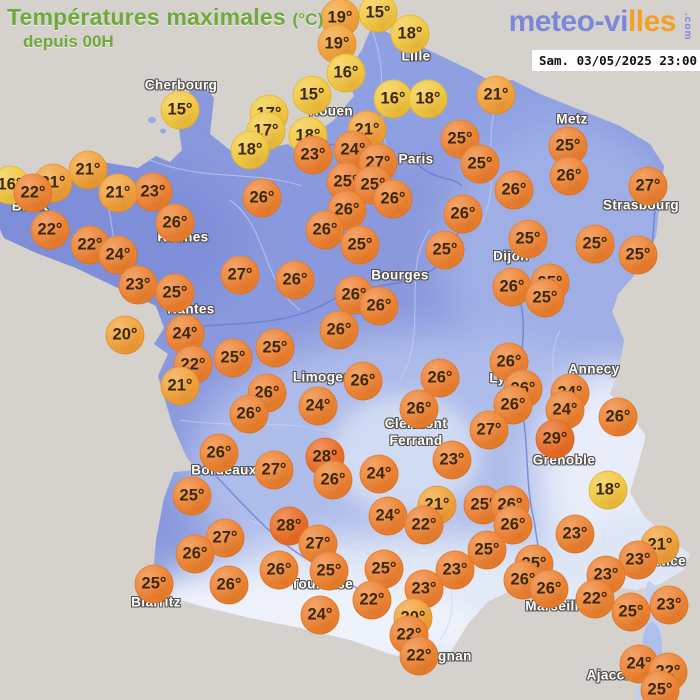  What do you see at coordinates (687, 27) in the screenshot?
I see `logo-dot-com: .com` at bounding box center [687, 27].